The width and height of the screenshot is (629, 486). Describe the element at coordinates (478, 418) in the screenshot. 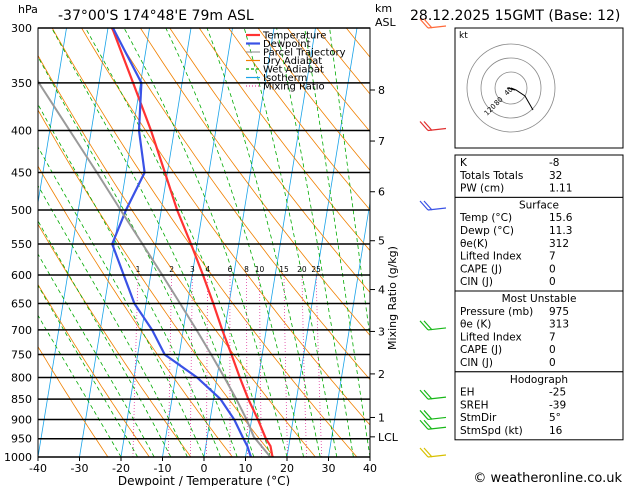

I see `stats-row-label: StmDir` at that location.